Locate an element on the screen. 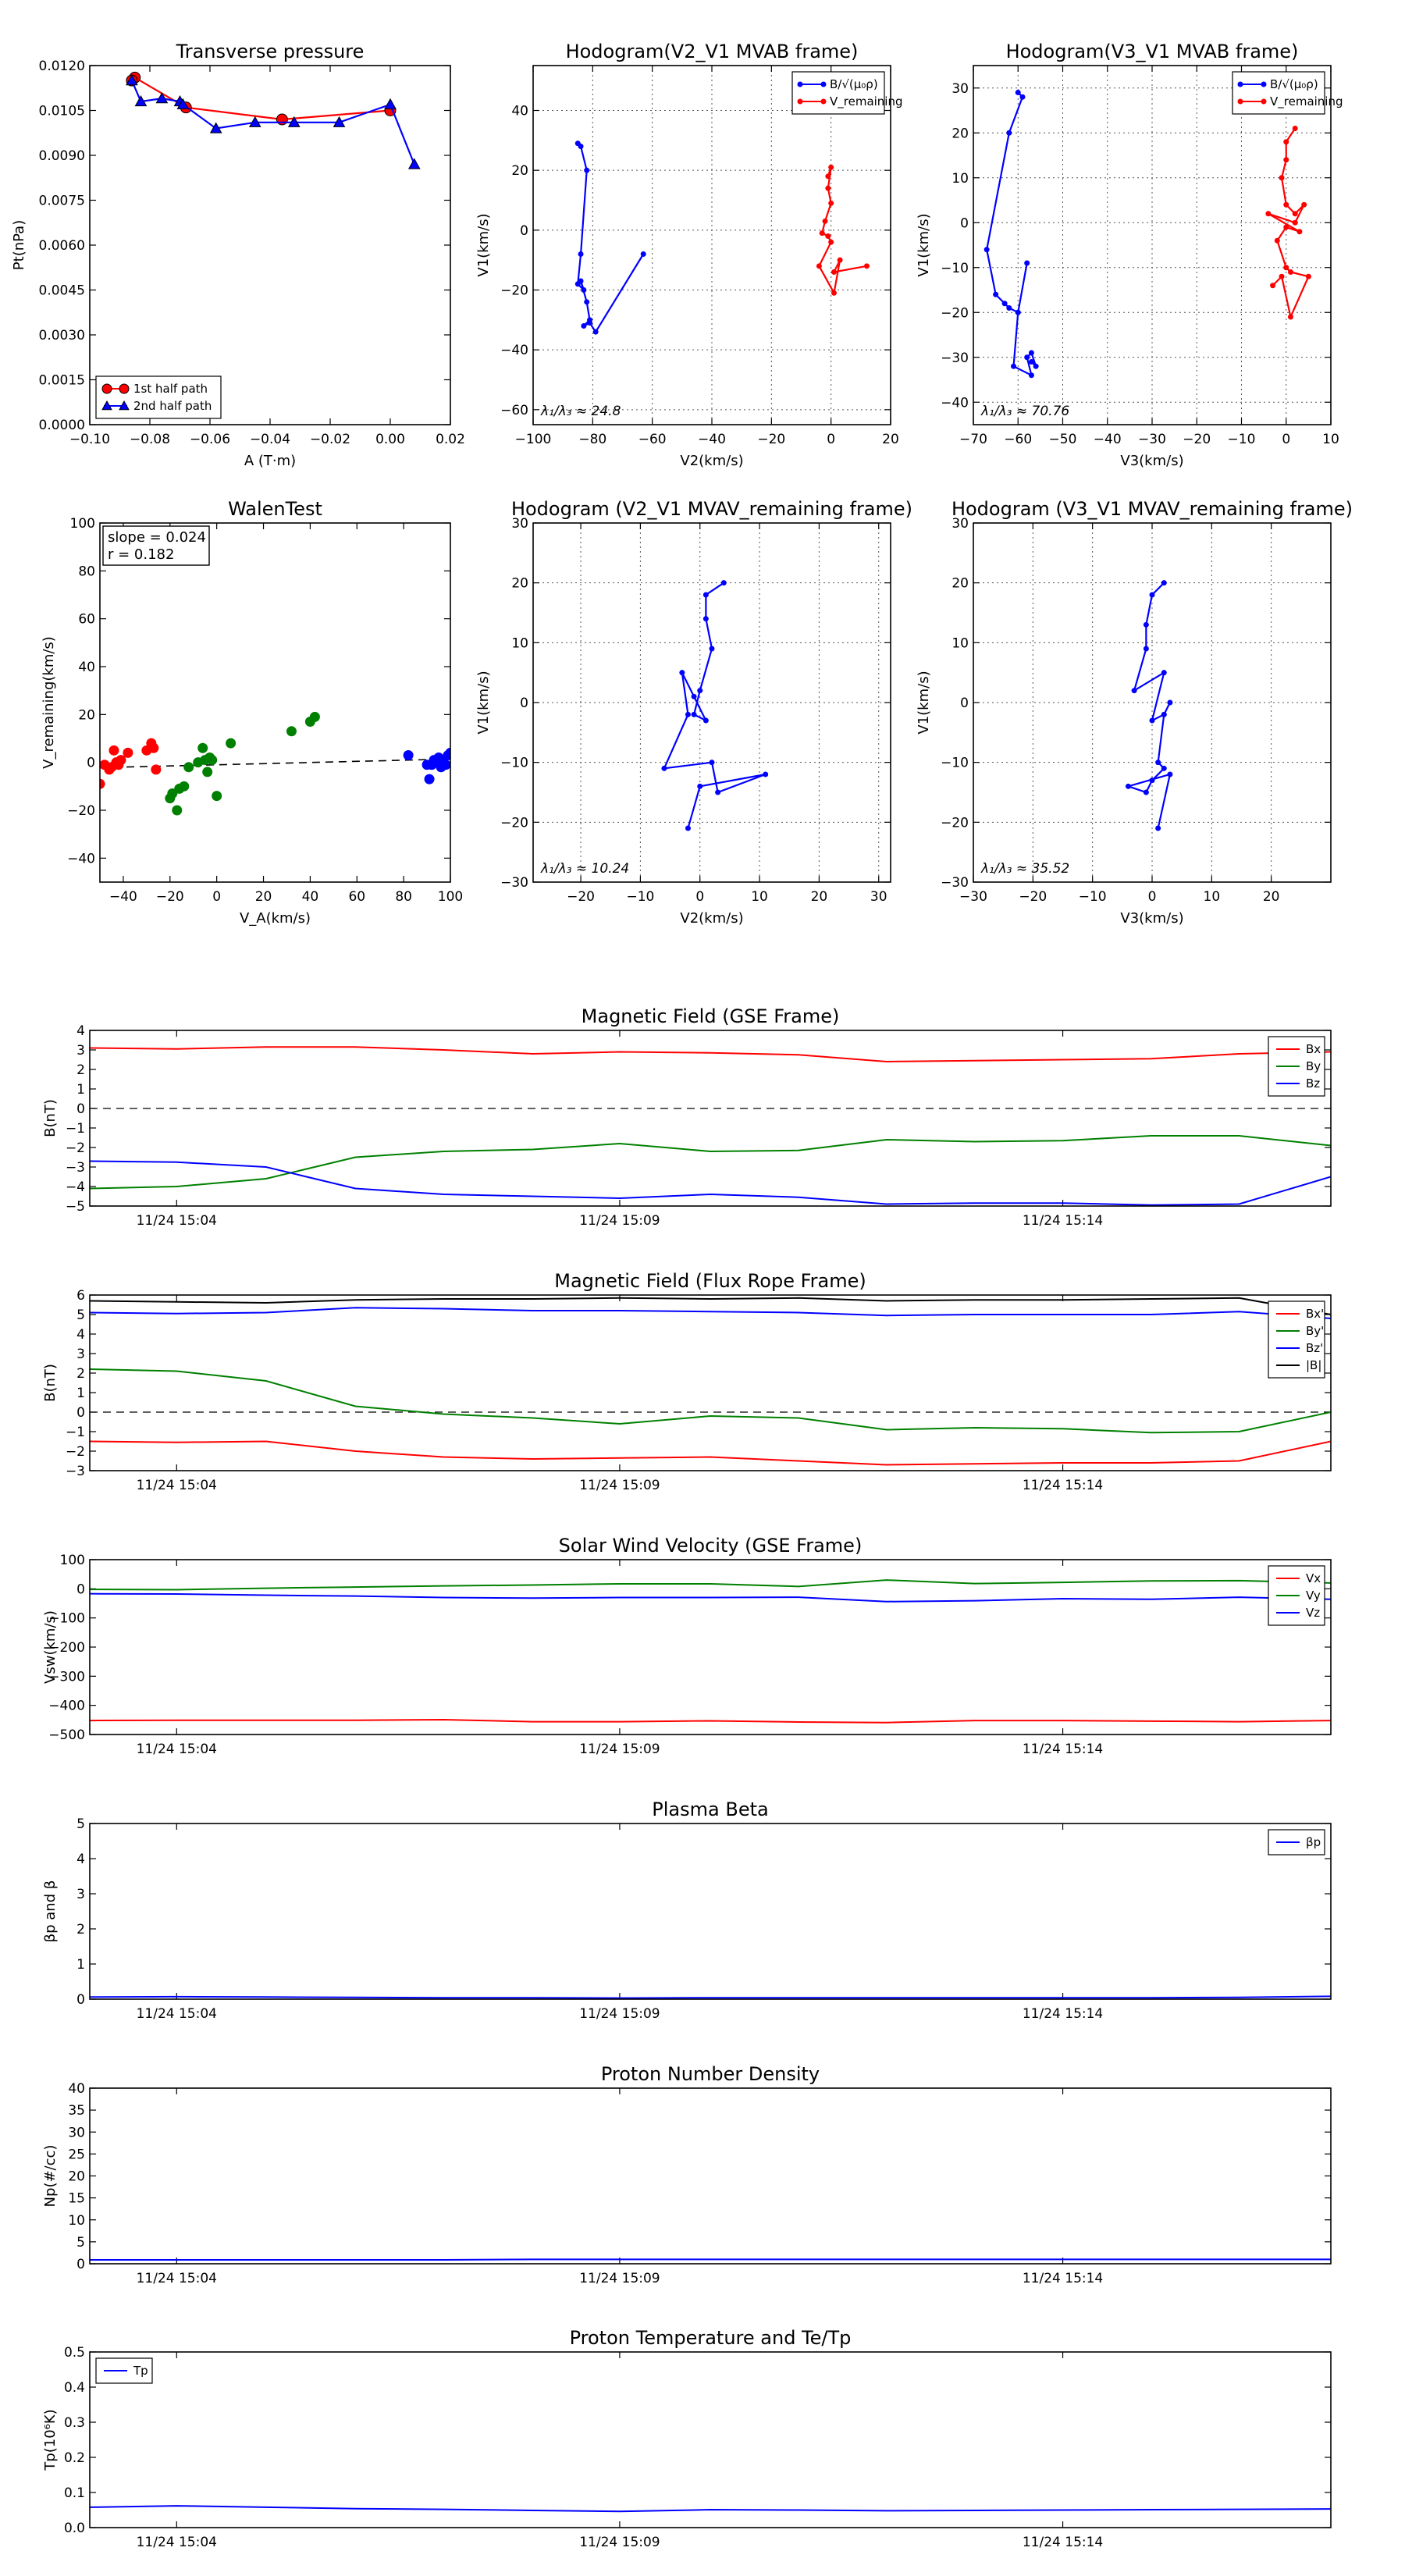  y-axis-label: Pt(nPa) is located at coordinates (19, 245).